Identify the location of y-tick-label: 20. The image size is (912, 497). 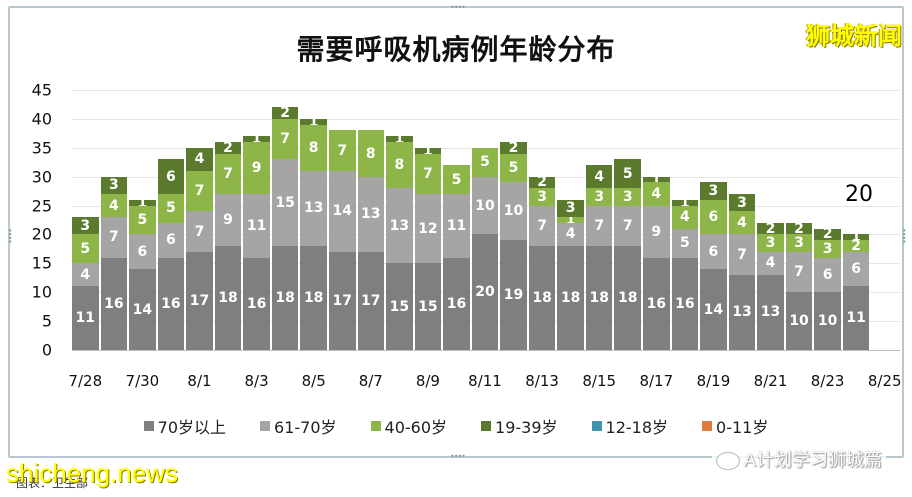
(41, 234).